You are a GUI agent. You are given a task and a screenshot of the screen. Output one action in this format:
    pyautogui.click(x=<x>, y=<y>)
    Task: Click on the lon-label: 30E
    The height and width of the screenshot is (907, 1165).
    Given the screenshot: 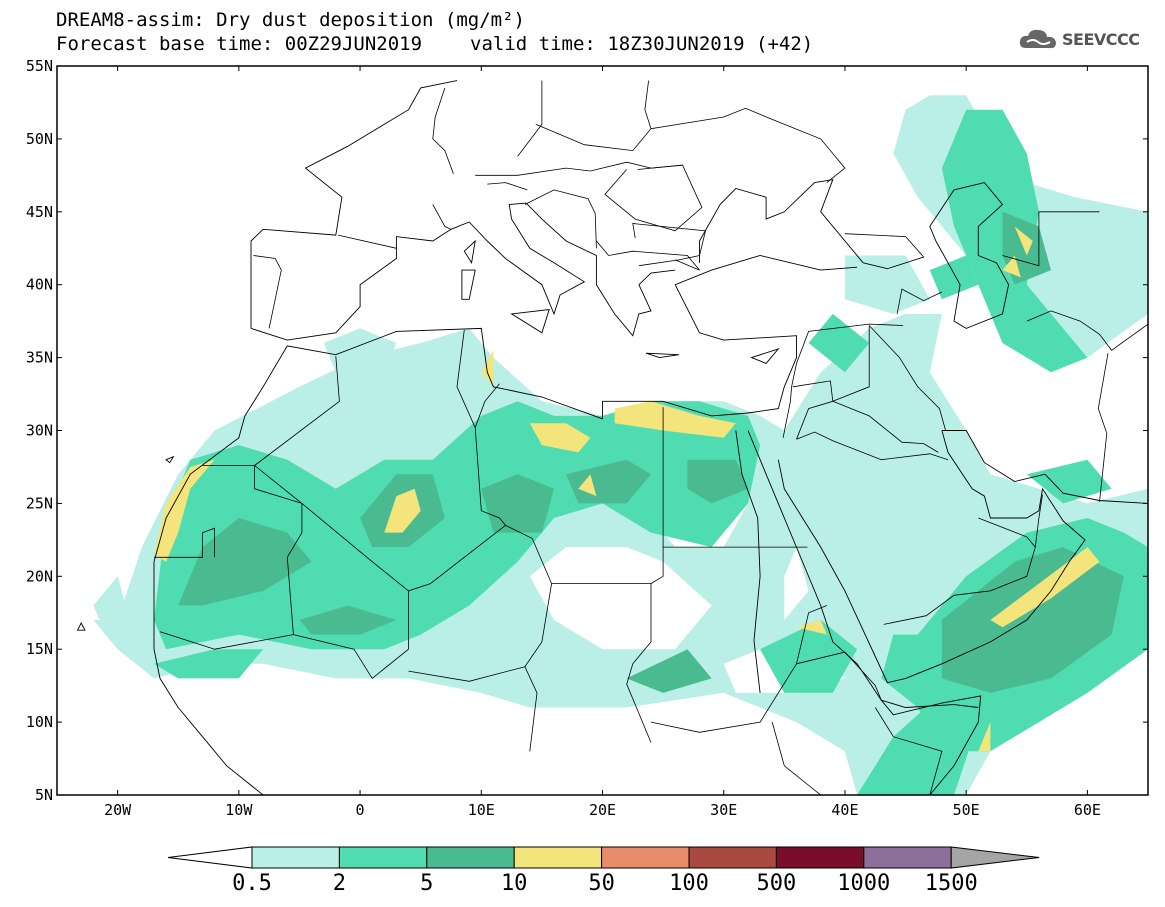 What is the action you would take?
    pyautogui.click(x=723, y=810)
    